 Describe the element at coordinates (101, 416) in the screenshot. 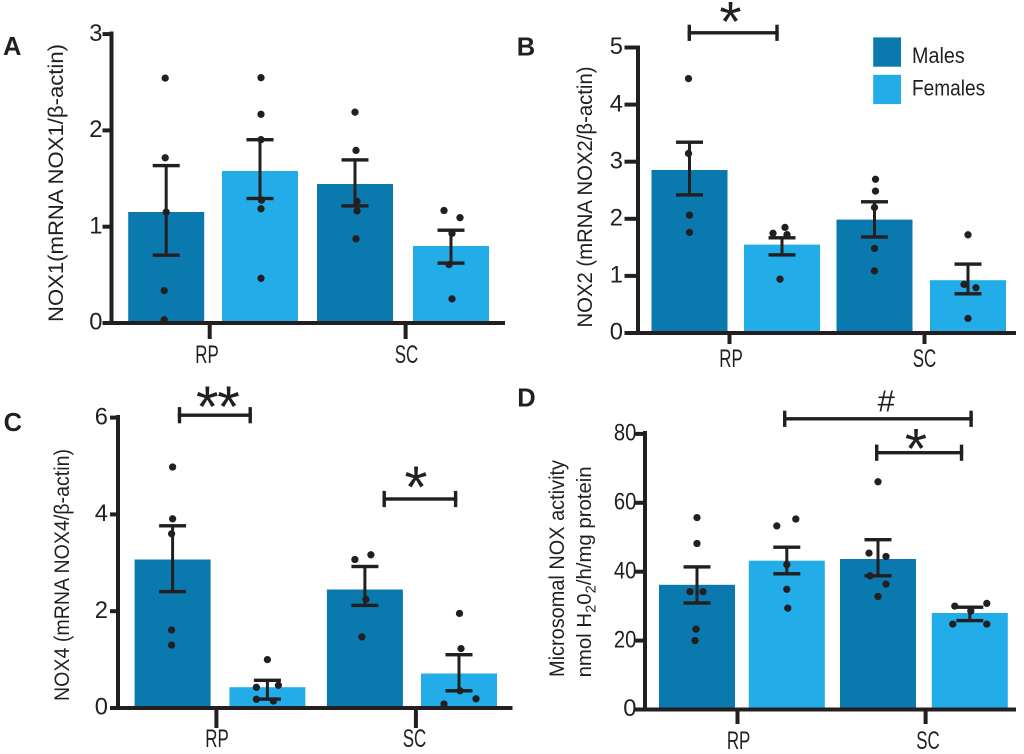

I see `svg-text: 6` at that location.